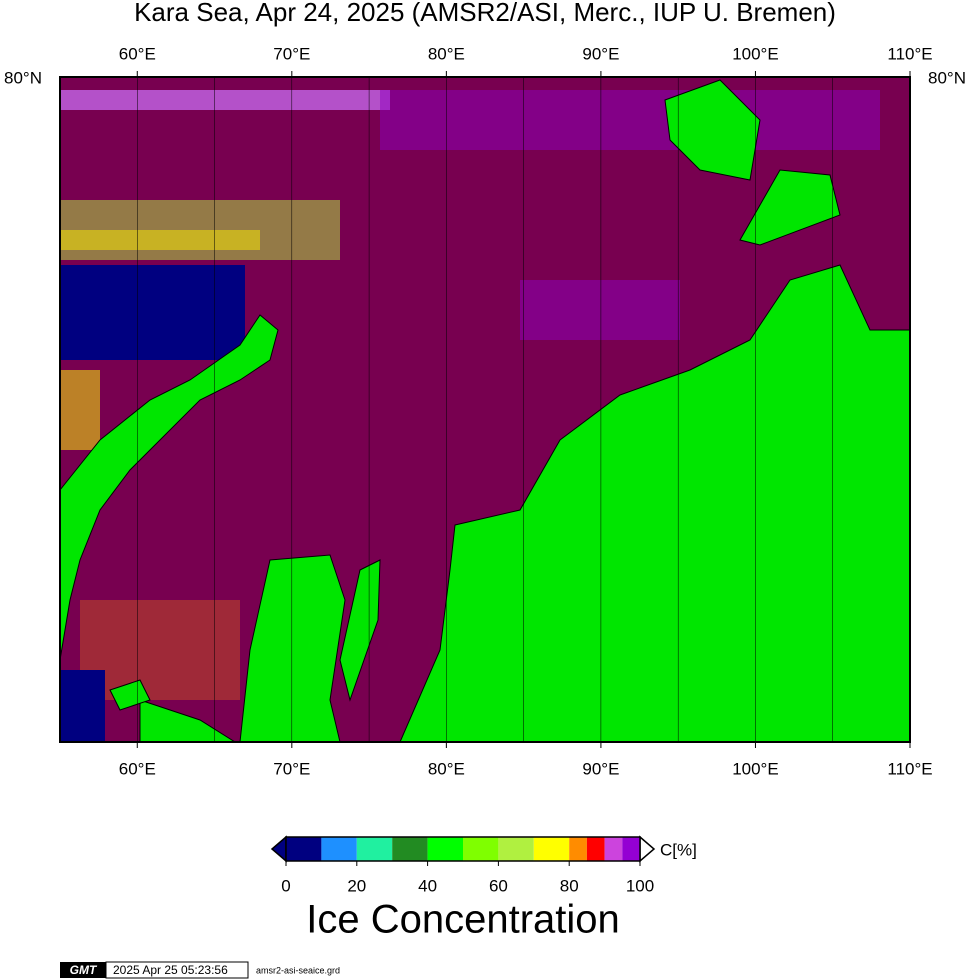 This screenshot has height=980, width=971. What do you see at coordinates (360, 630) in the screenshot?
I see `peninsula` at bounding box center [360, 630].